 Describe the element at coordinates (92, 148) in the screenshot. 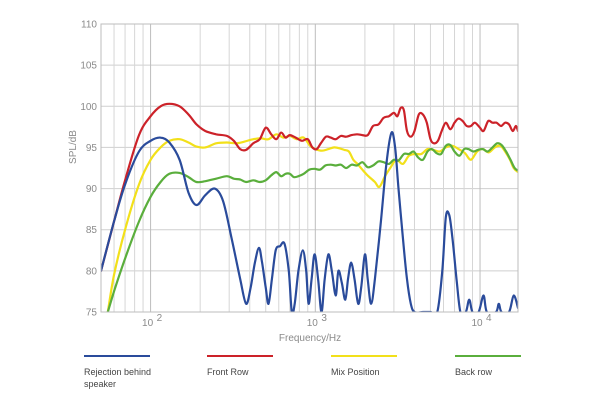

I see `y-tick-label: 95` at that location.